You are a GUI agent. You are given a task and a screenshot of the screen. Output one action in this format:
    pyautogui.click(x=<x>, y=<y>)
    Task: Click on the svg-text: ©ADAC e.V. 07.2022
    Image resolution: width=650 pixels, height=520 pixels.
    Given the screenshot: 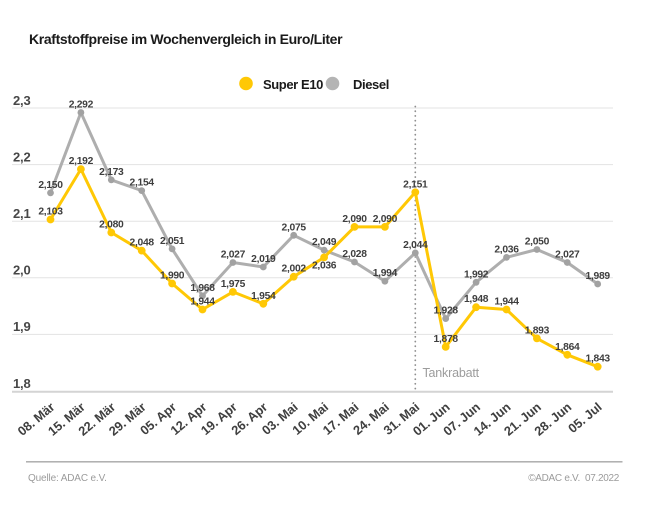 What is the action you would take?
    pyautogui.click(x=574, y=478)
    